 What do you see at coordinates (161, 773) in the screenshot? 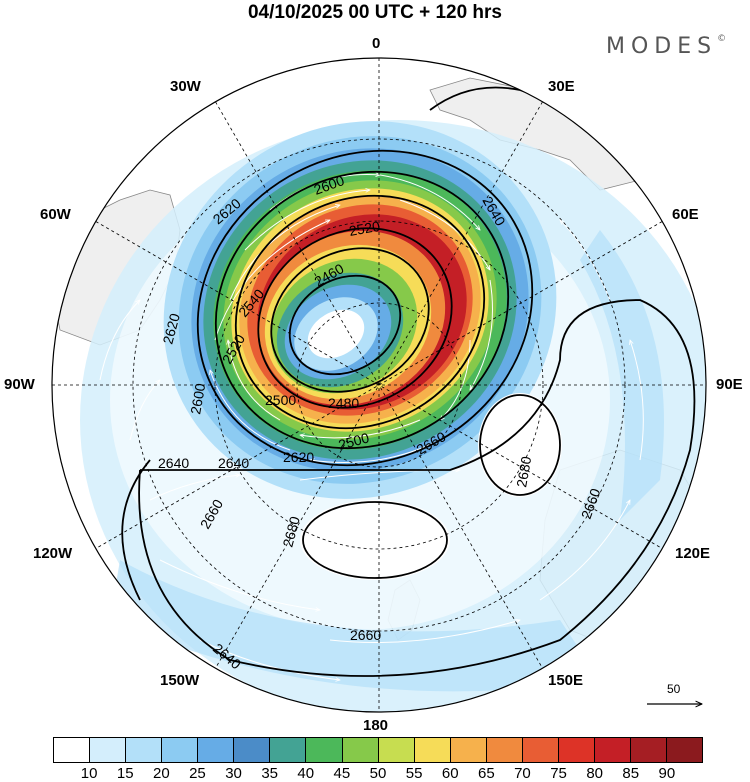
I see `colorbar-tick-label: 20` at bounding box center [161, 773].